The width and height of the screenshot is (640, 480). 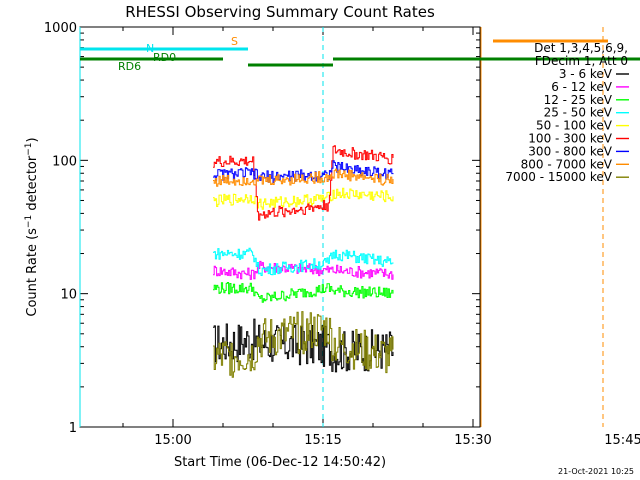 What do you see at coordinates (280, 462) in the screenshot?
I see `x-axis-label: Start Time (06-Dec-12 14:50:42)` at bounding box center [280, 462].